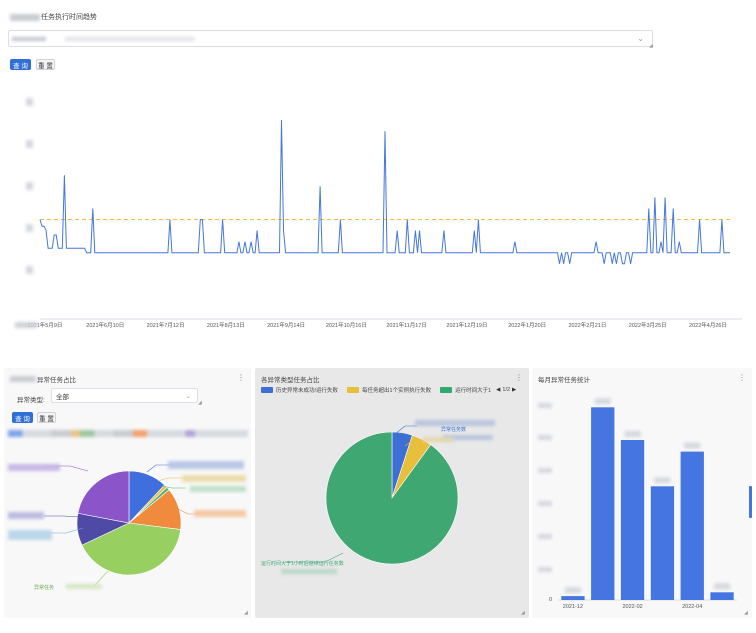  I want to click on pie-callouts: 异常任务, so click(127, 526).